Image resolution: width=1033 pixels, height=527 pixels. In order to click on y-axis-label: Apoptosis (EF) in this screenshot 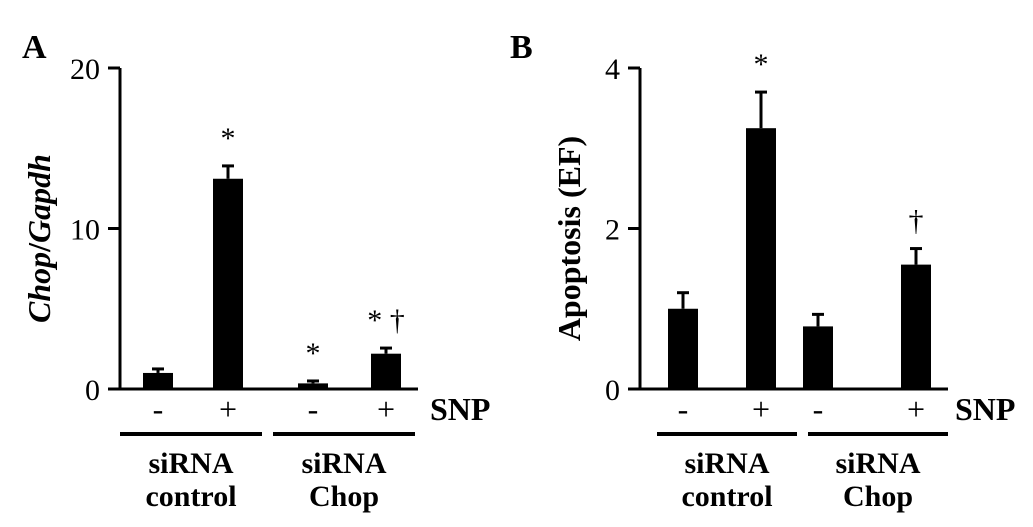, I will do `click(569, 238)`.